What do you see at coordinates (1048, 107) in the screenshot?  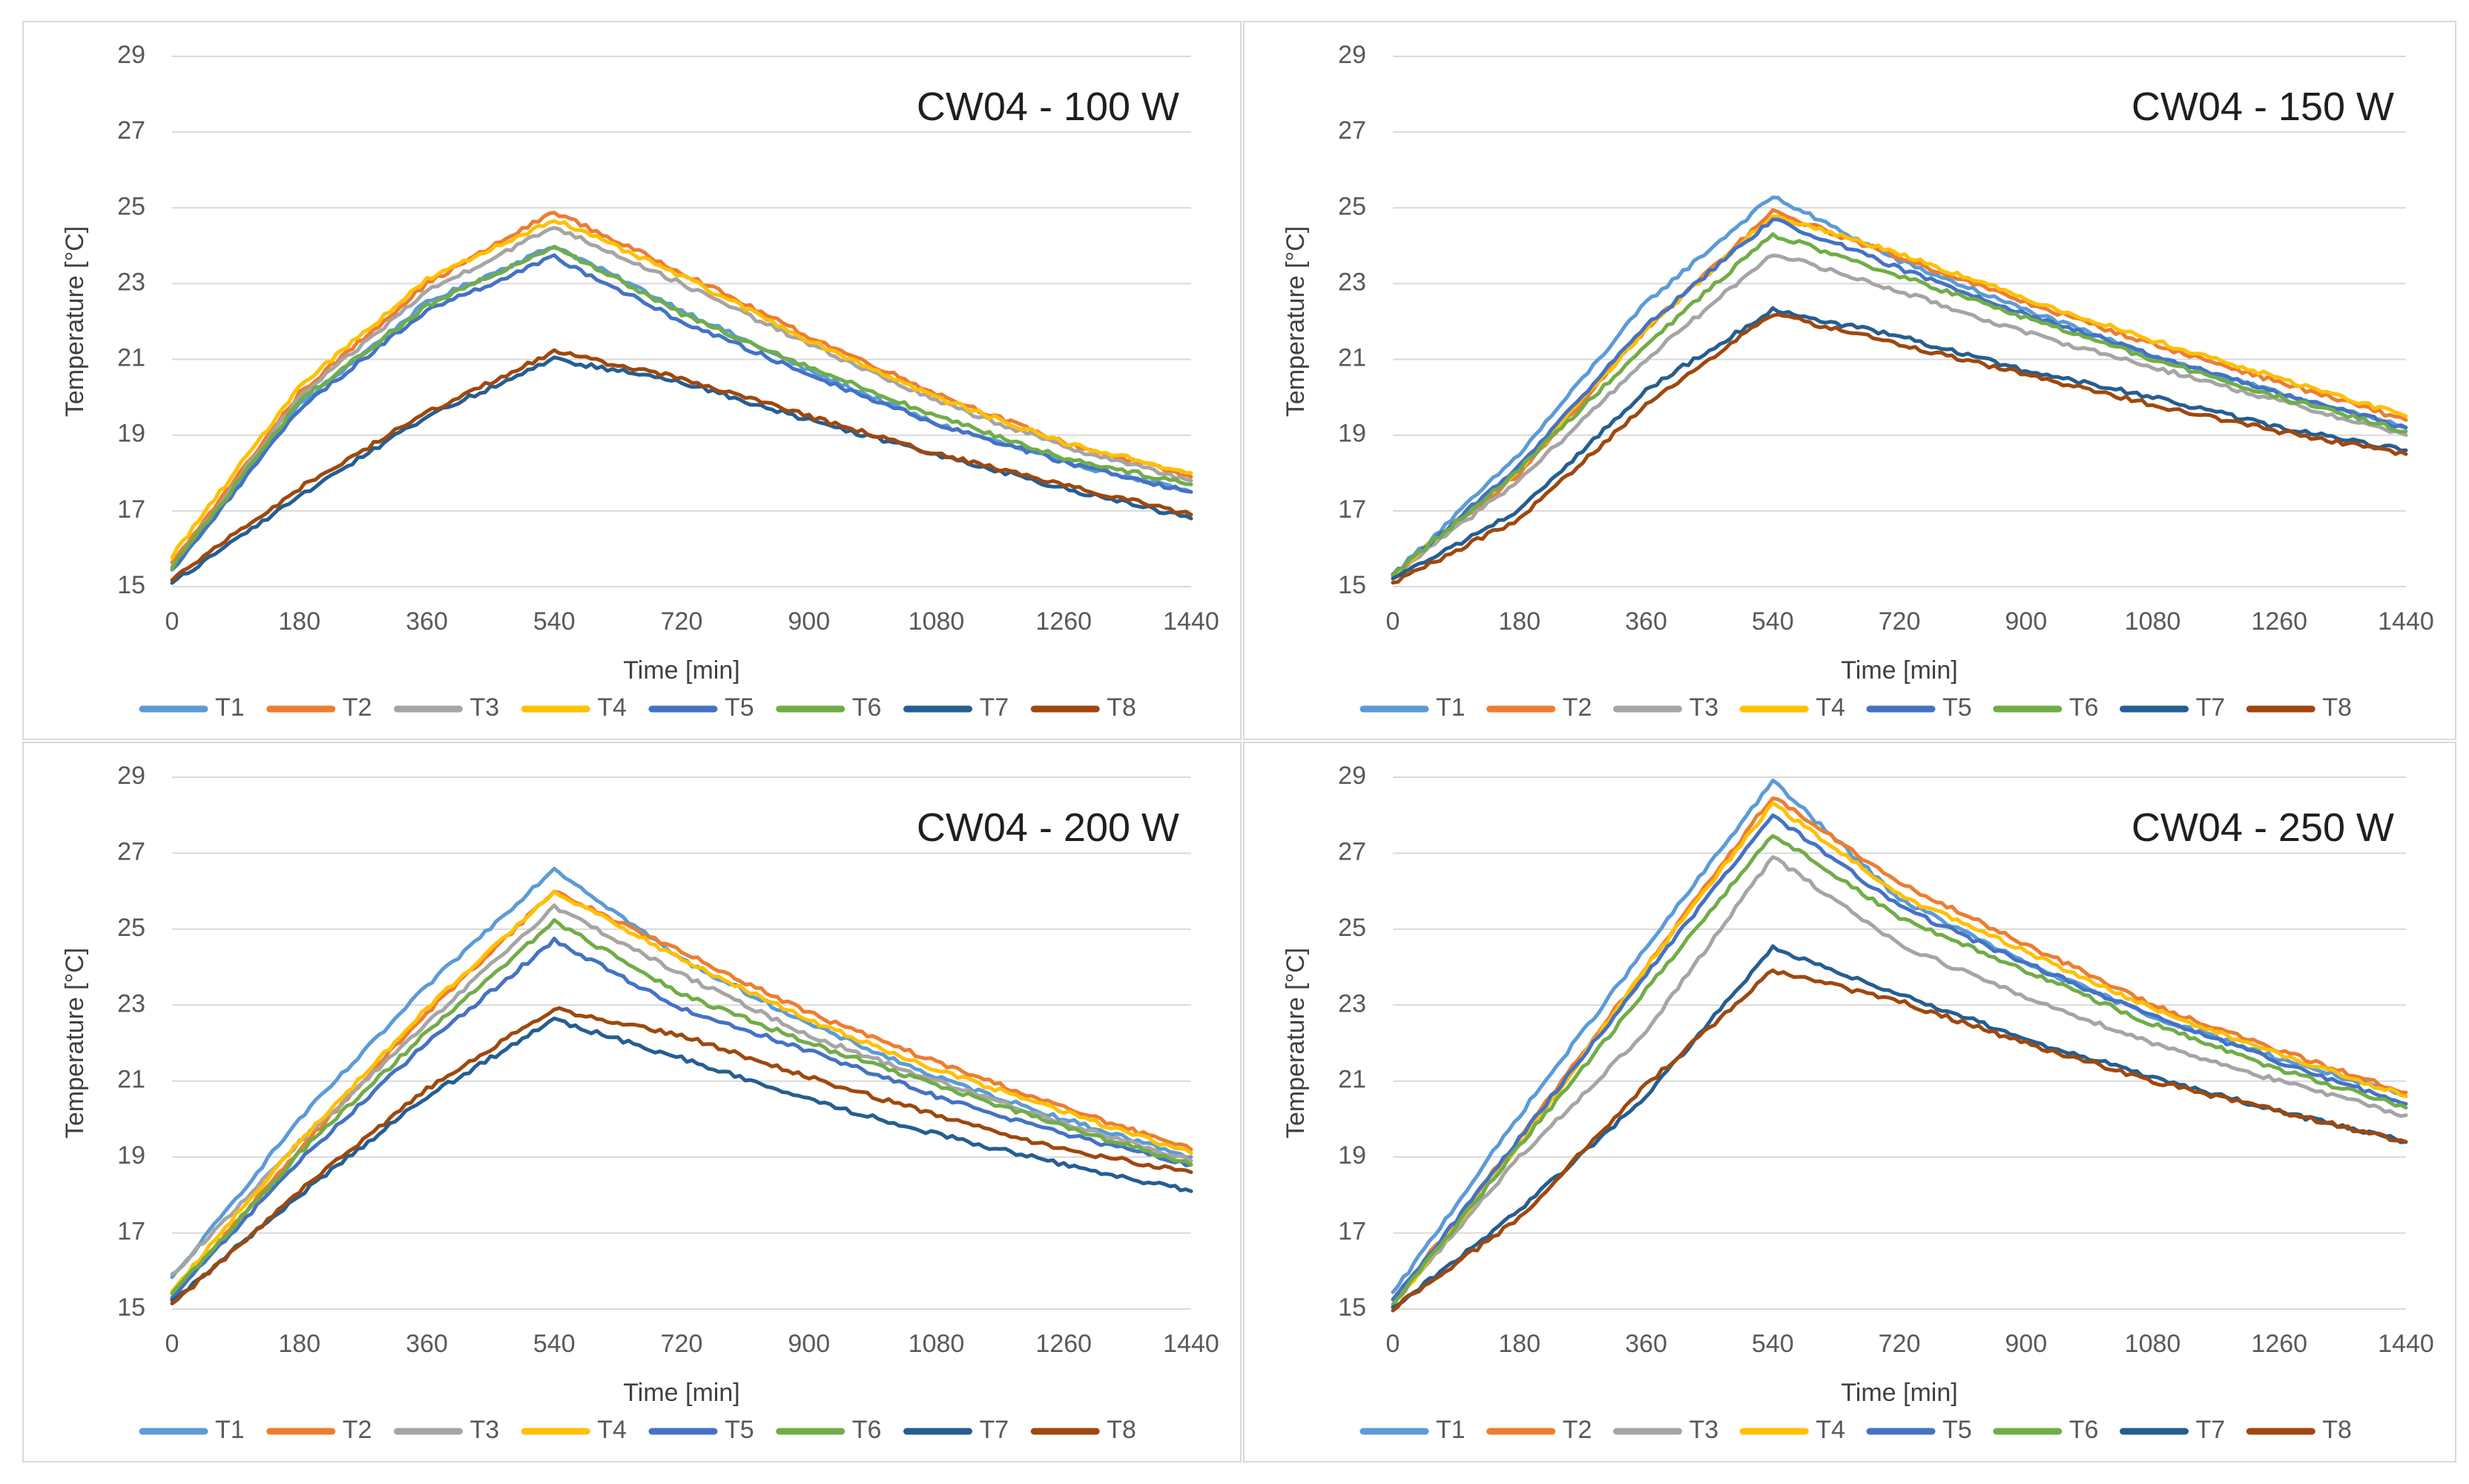 I see `chart-title: CW04 - 100 W` at bounding box center [1048, 107].